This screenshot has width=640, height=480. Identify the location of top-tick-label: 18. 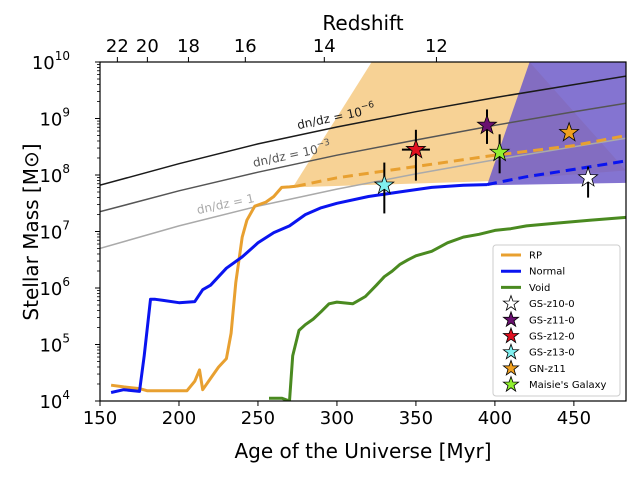
(188, 46).